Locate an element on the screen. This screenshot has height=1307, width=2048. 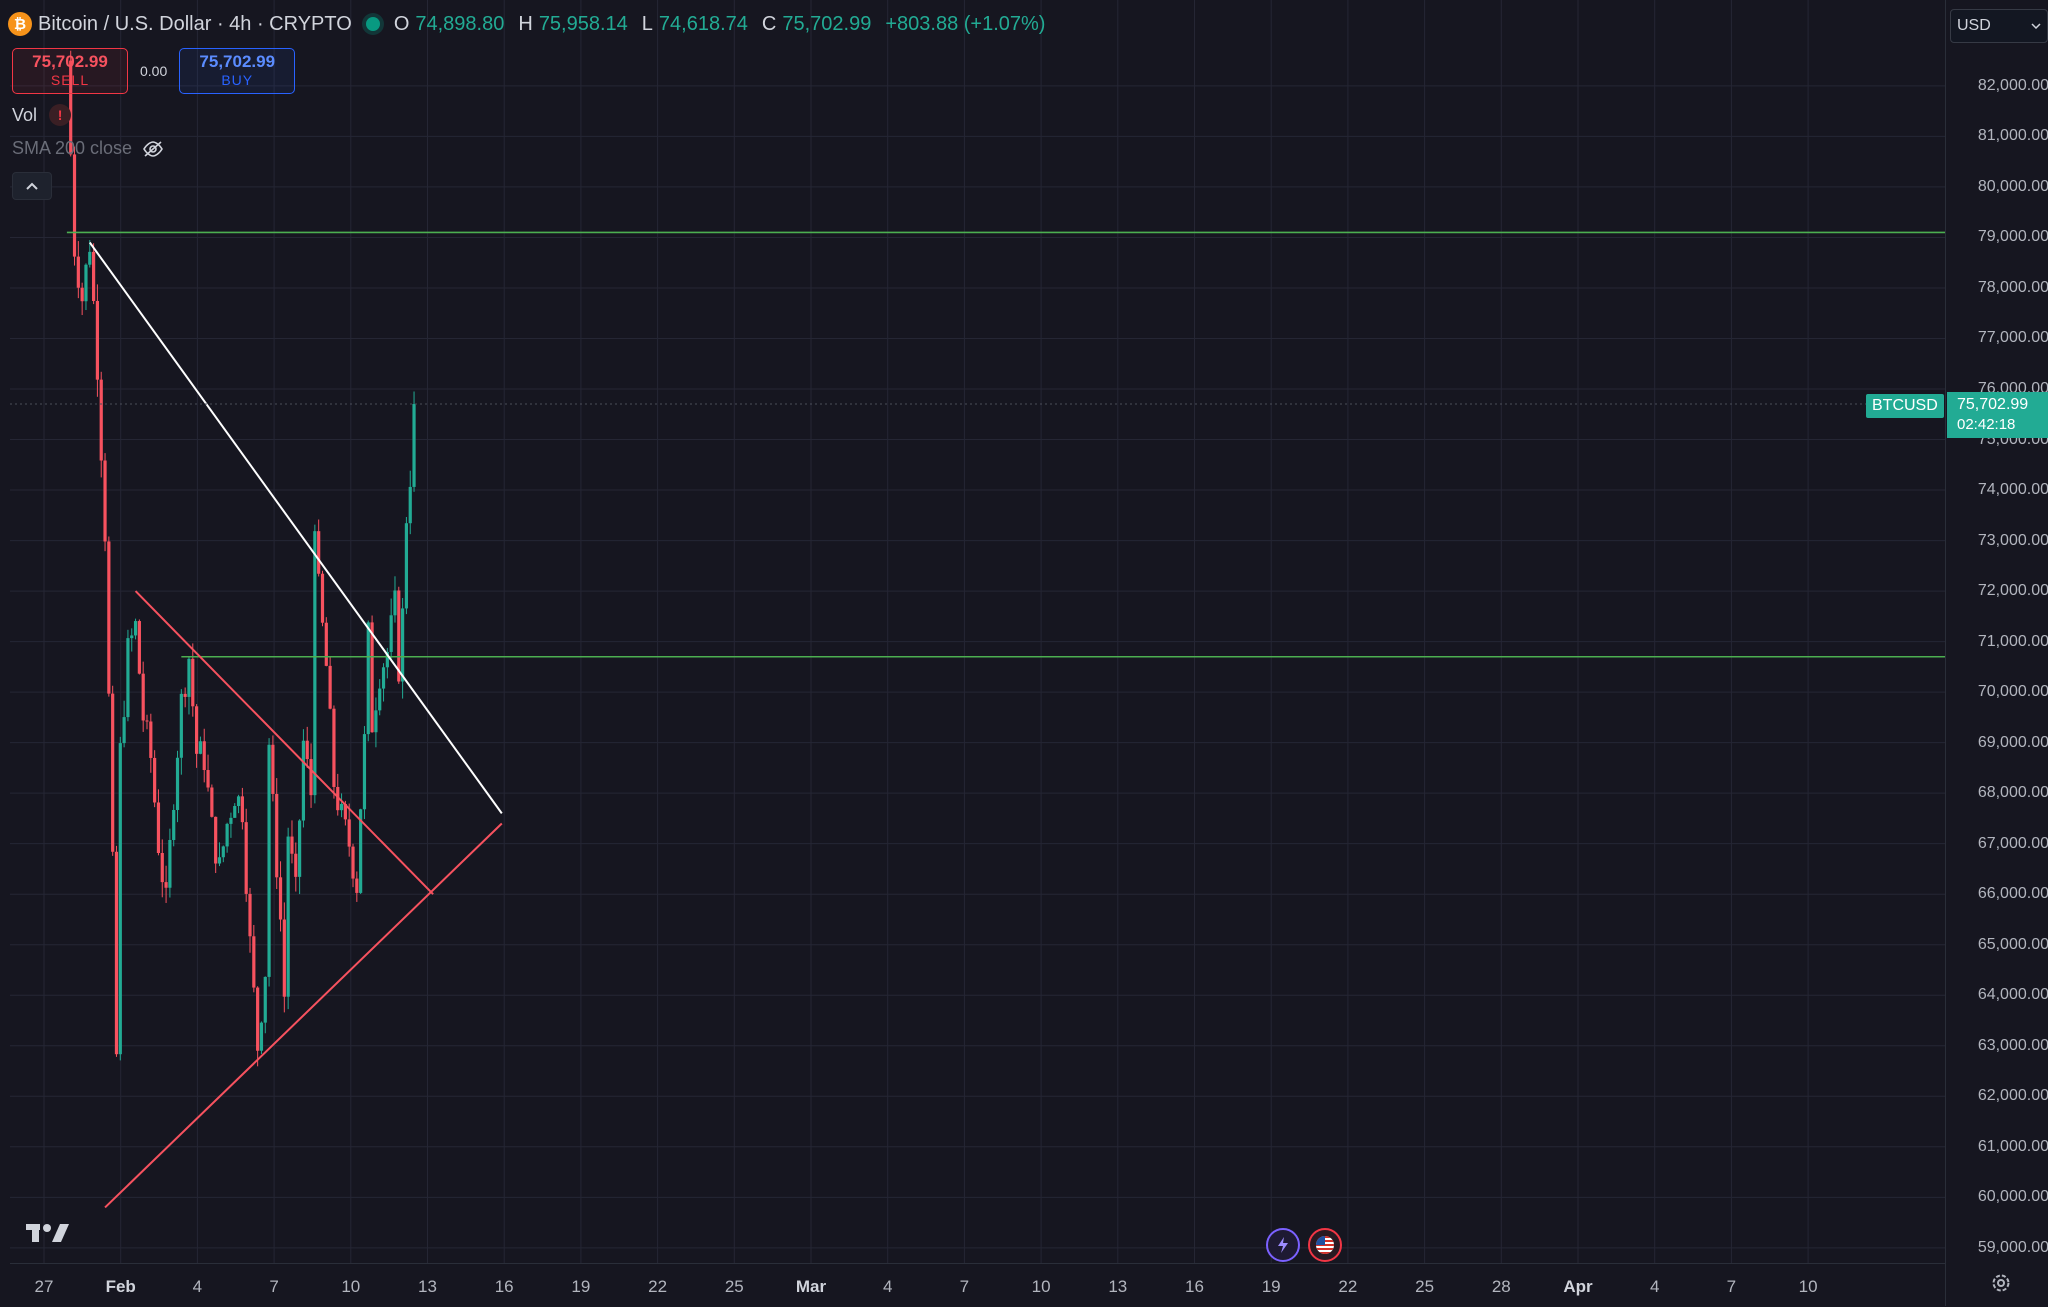
price-tick-label: 72,000.00 is located at coordinates (2012, 591).